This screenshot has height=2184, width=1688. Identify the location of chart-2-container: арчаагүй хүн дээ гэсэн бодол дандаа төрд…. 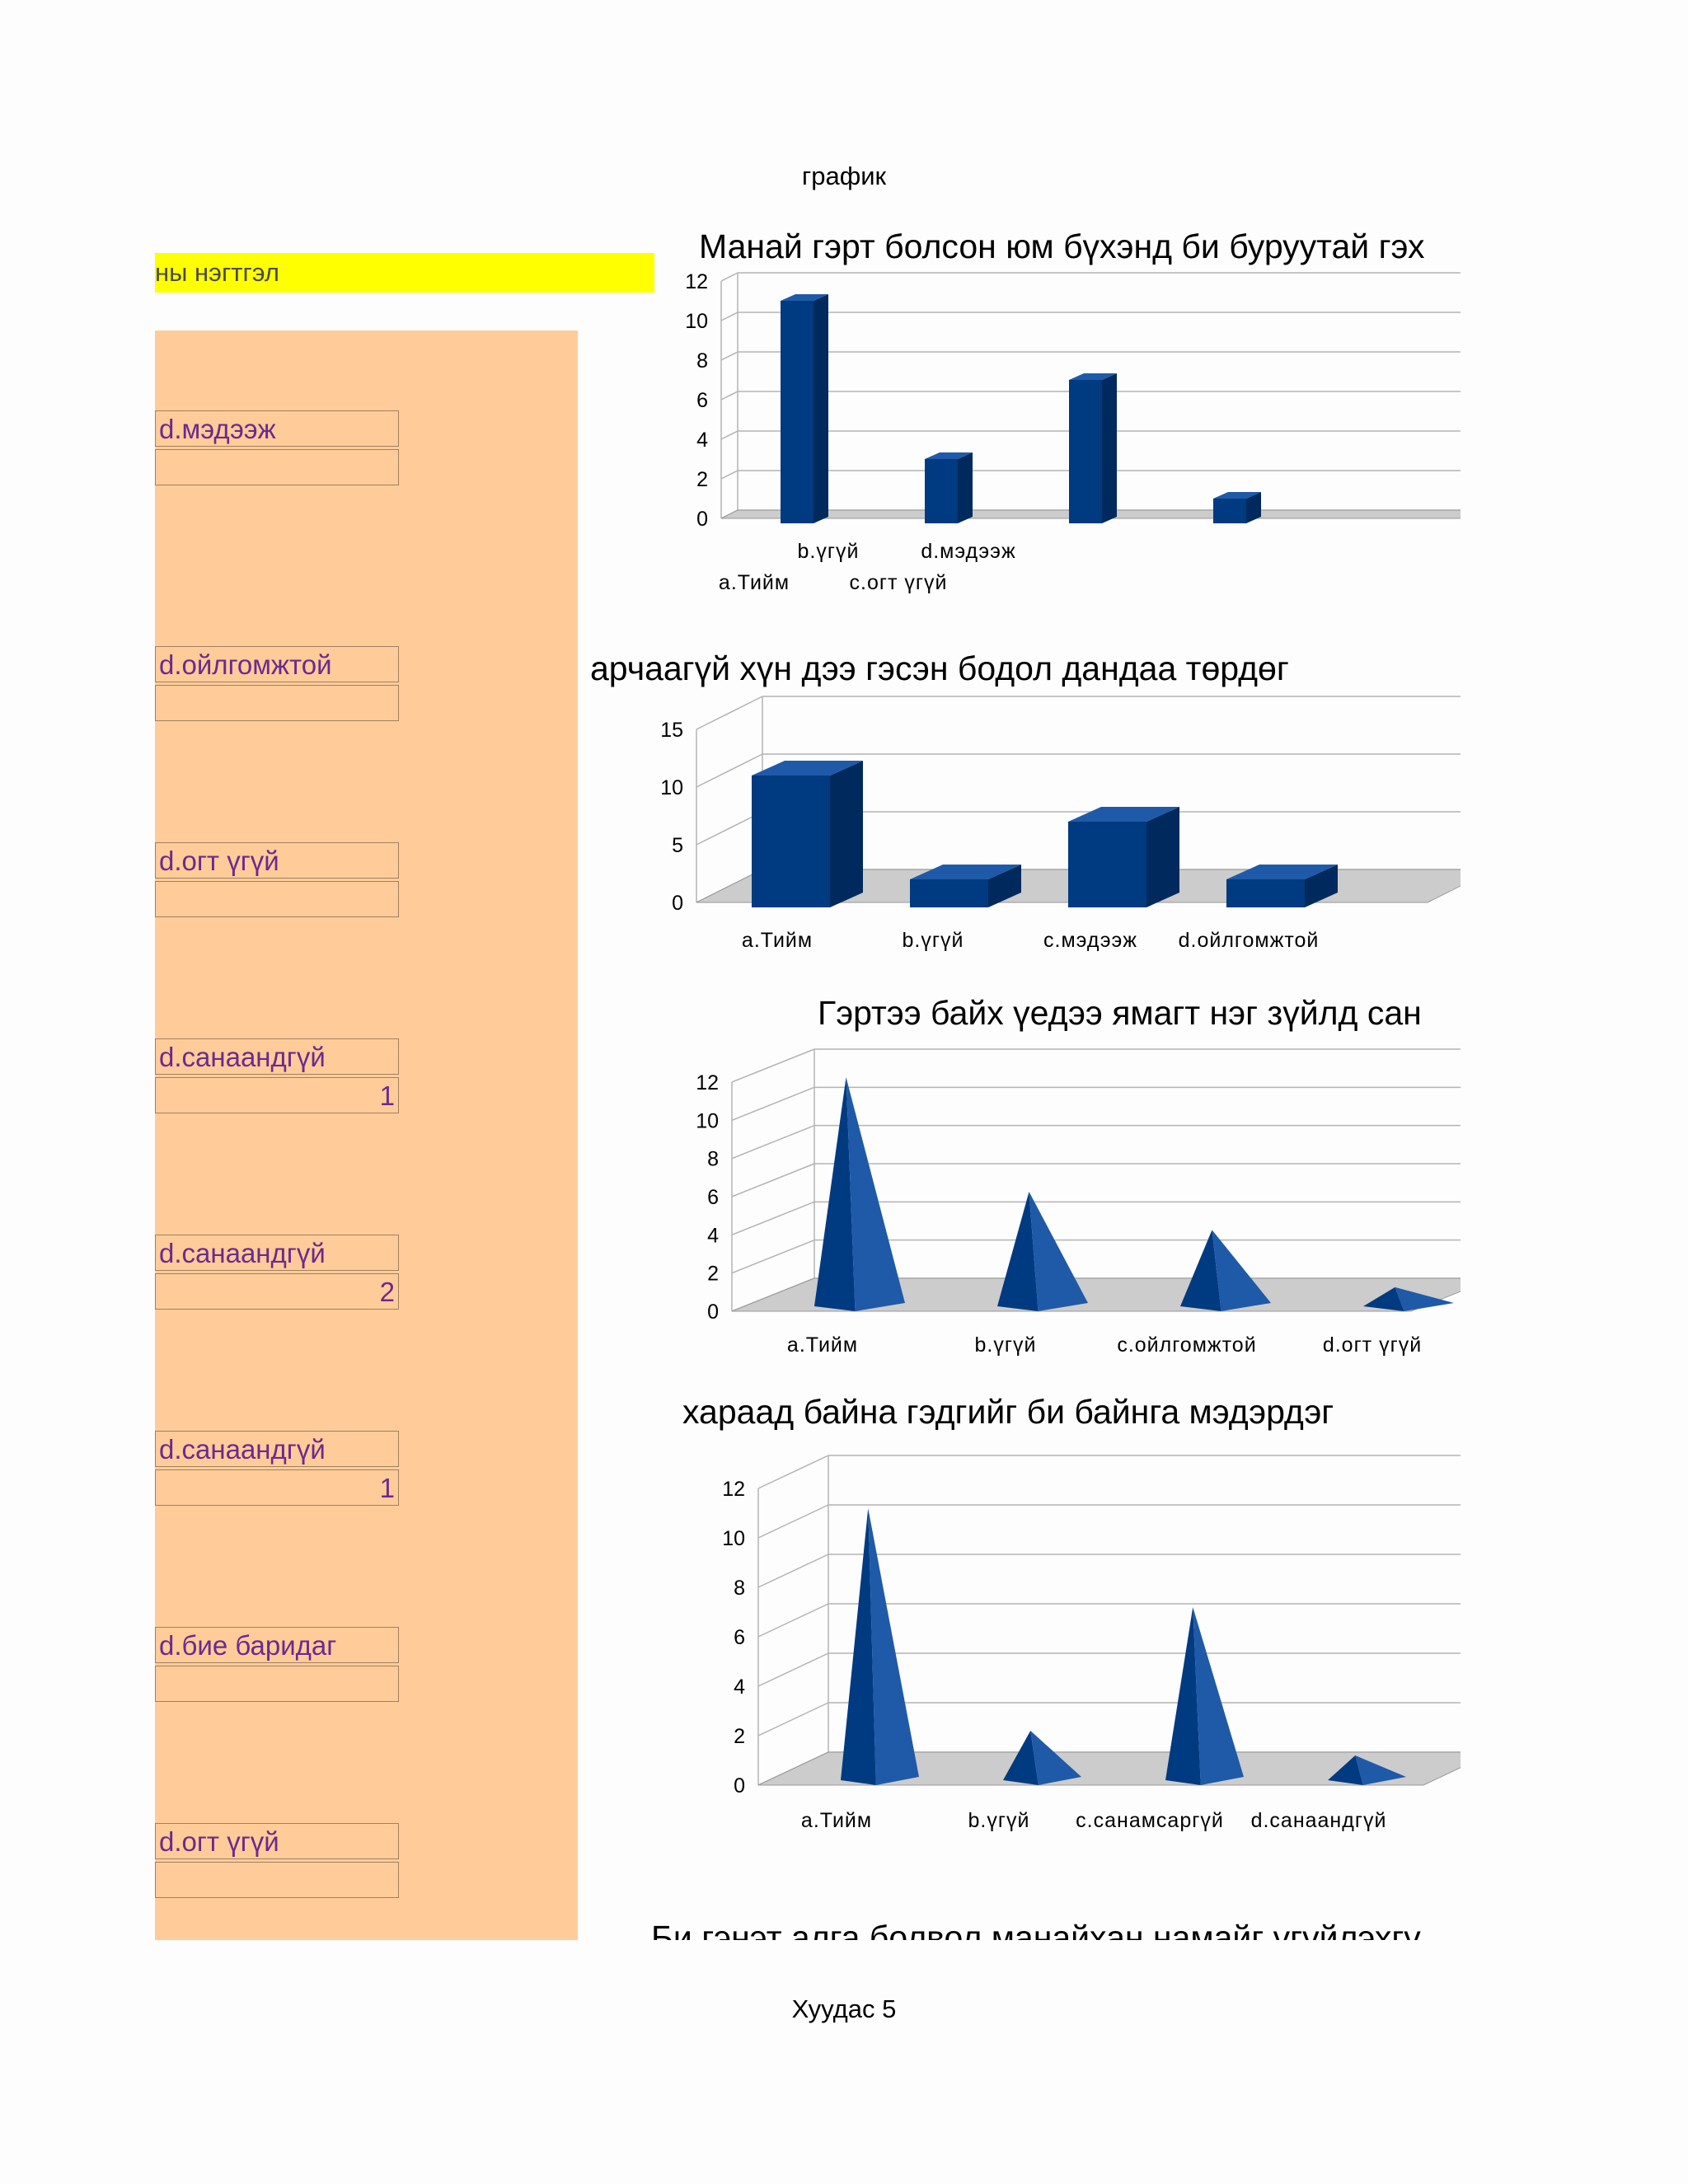
(1019, 803).